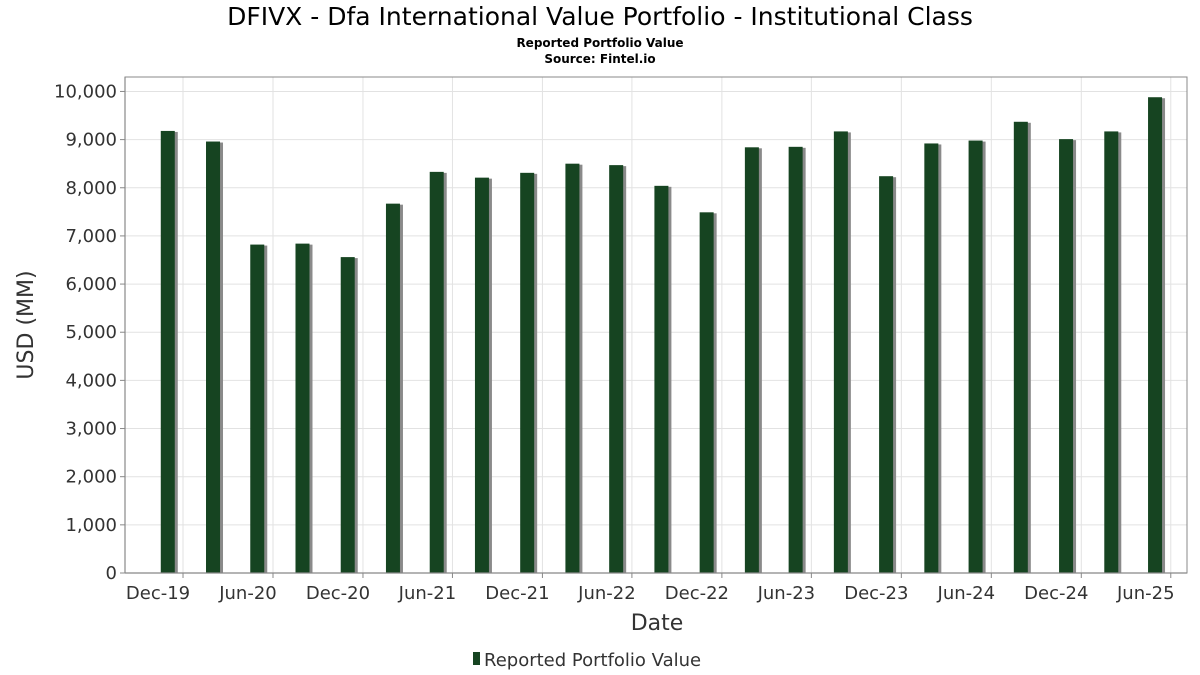  Describe the element at coordinates (91, 236) in the screenshot. I see `y-tick-label: 7,000` at that location.